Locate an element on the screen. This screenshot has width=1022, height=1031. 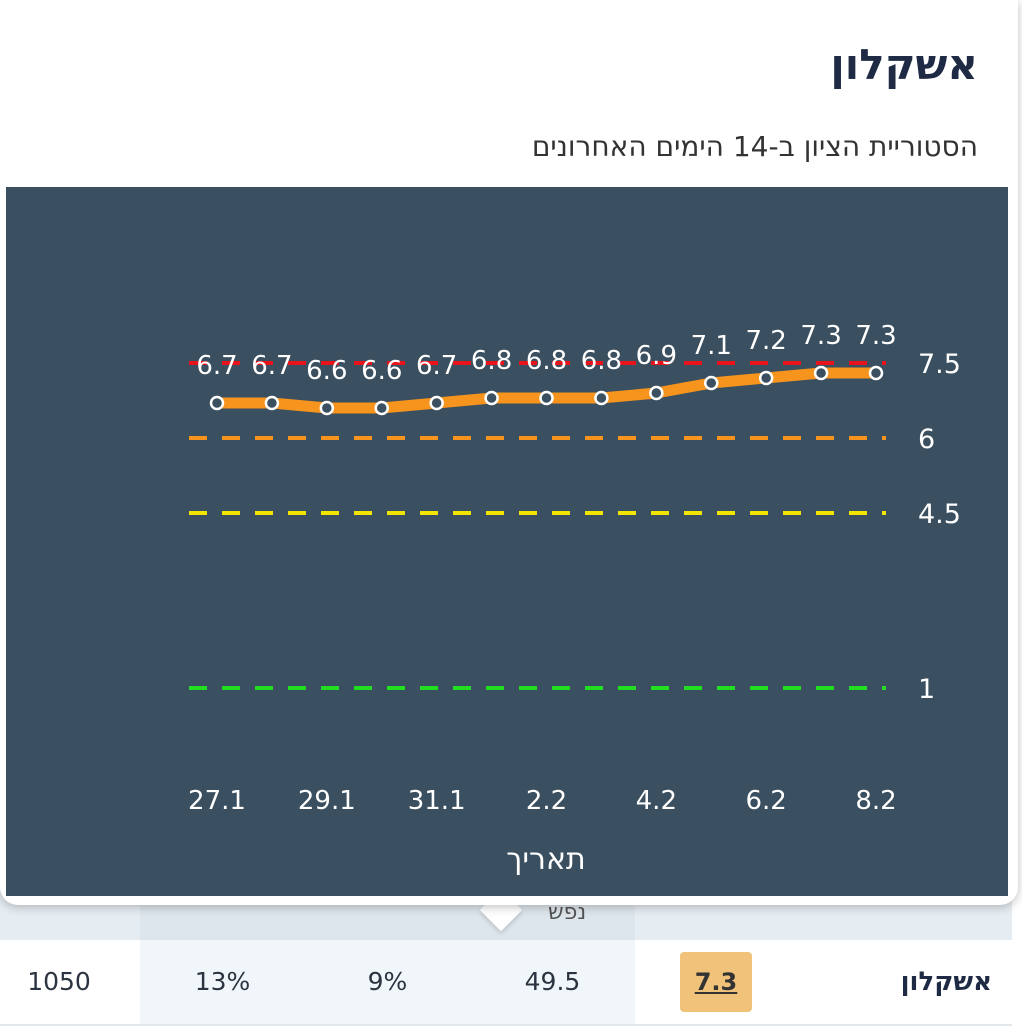
cell-col4: 9% is located at coordinates (387, 981).